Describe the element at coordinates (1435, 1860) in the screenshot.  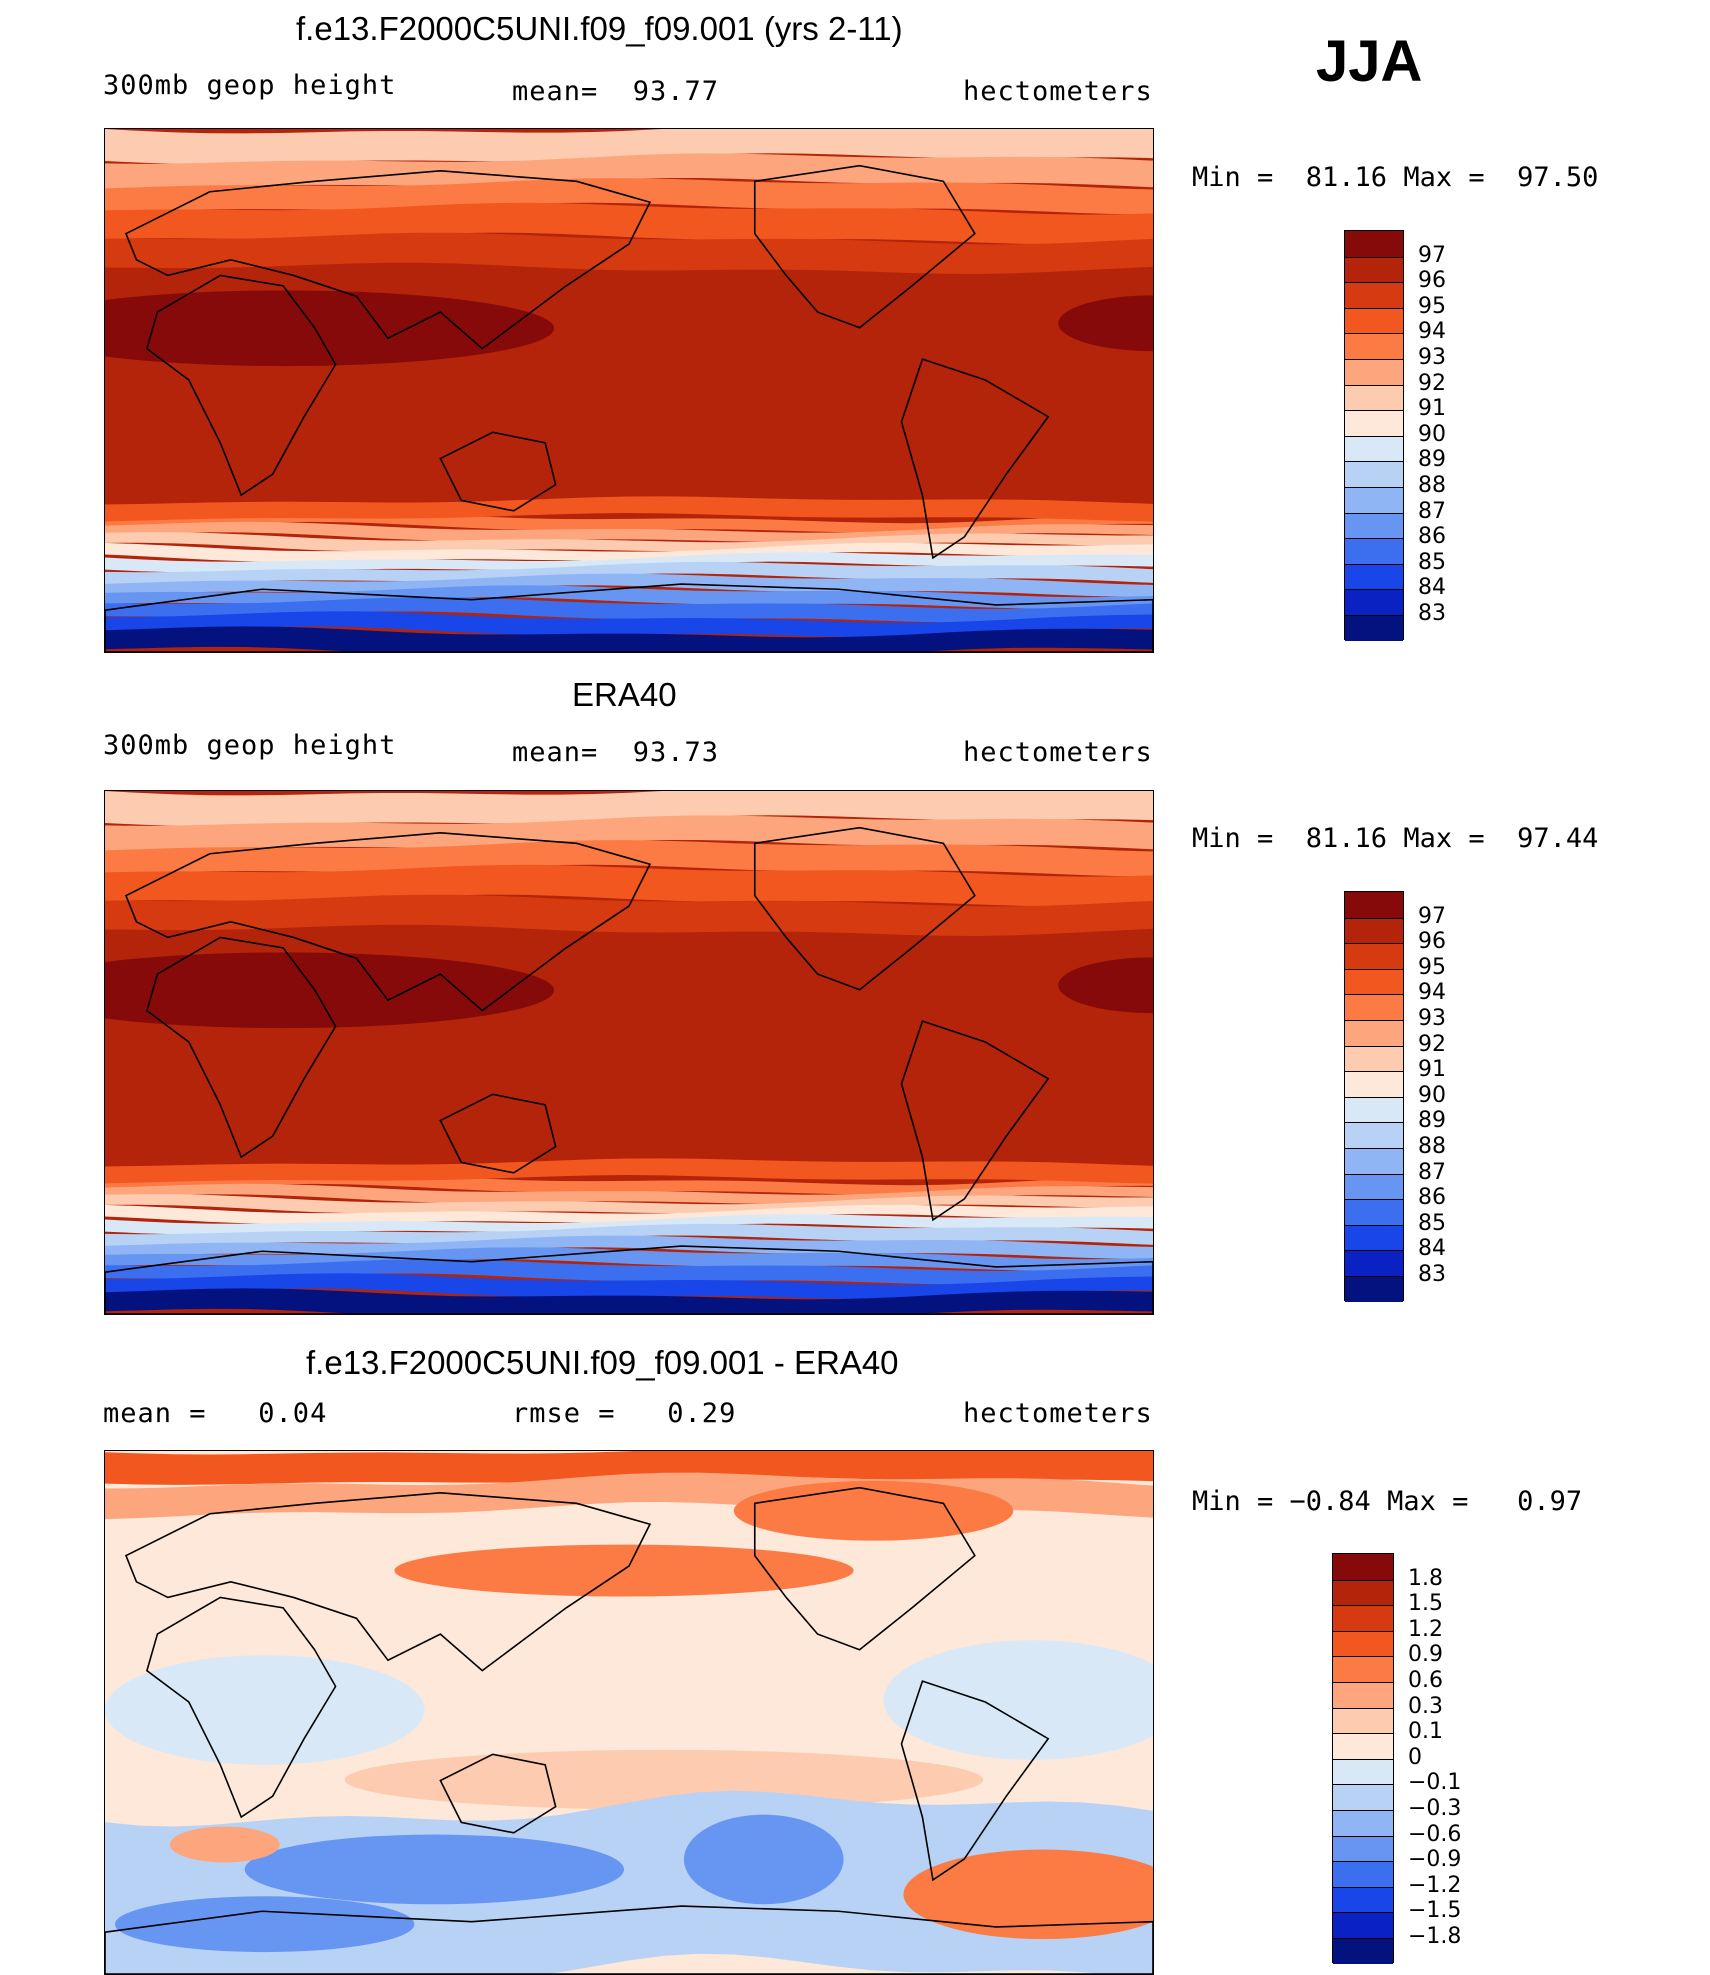
I see `colorbar-tick-label: −0.9` at that location.